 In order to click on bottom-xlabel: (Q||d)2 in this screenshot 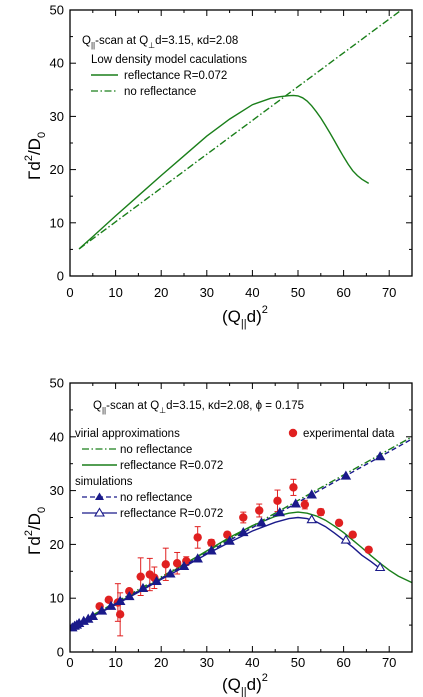, I will do `click(245, 684)`.